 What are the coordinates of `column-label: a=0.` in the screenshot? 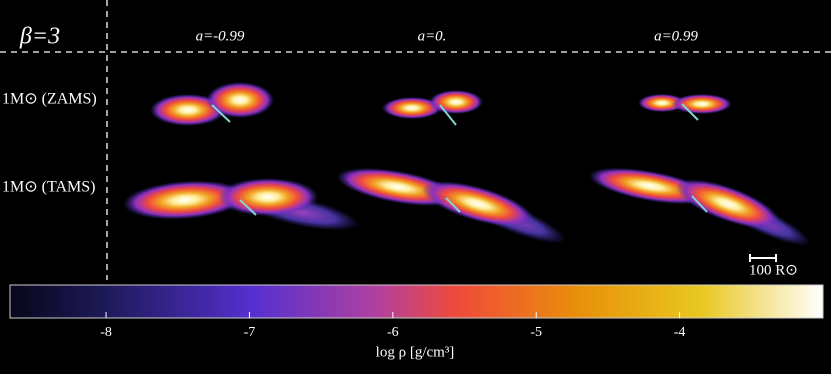 It's located at (432, 36).